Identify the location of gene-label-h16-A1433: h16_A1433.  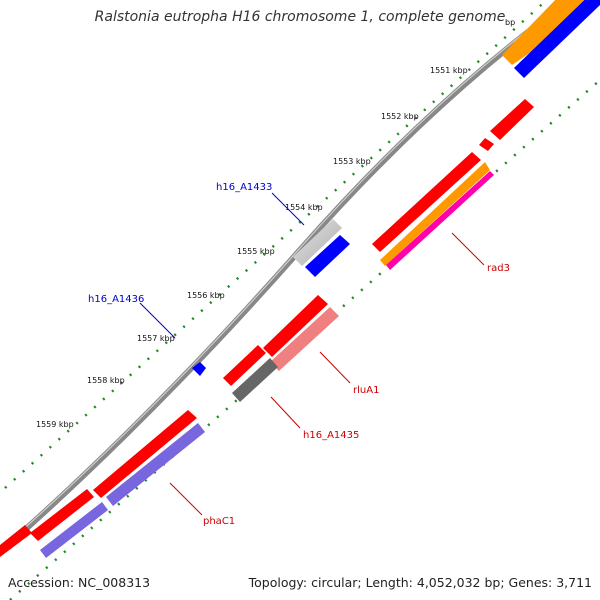
(244, 187).